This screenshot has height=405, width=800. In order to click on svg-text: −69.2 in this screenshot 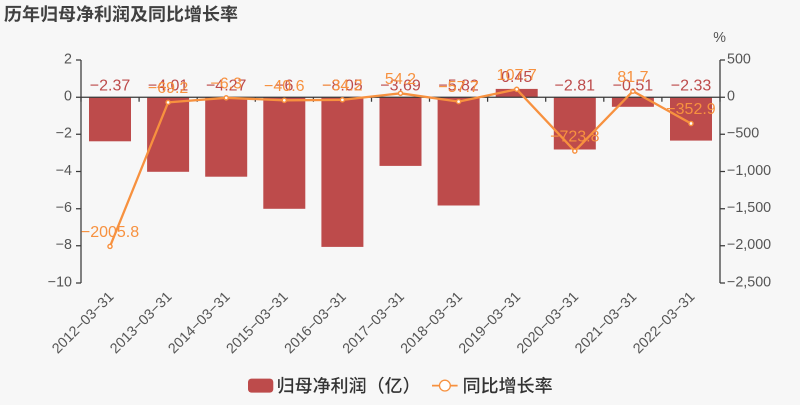, I will do `click(168, 88)`.